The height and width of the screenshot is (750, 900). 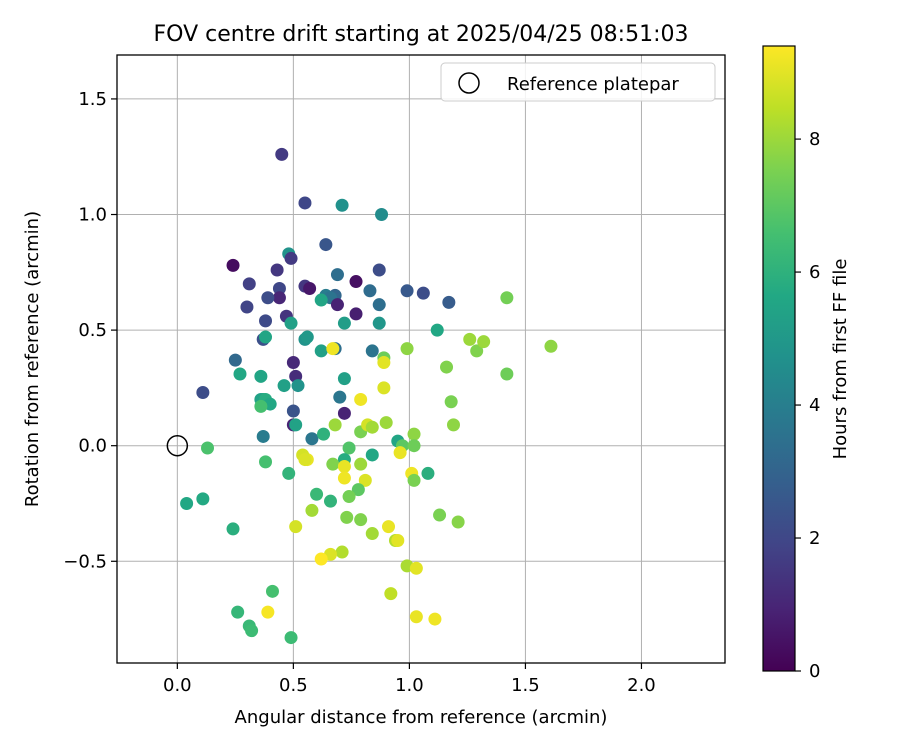 I want to click on colorbar-tick-label: 0, so click(x=814, y=671).